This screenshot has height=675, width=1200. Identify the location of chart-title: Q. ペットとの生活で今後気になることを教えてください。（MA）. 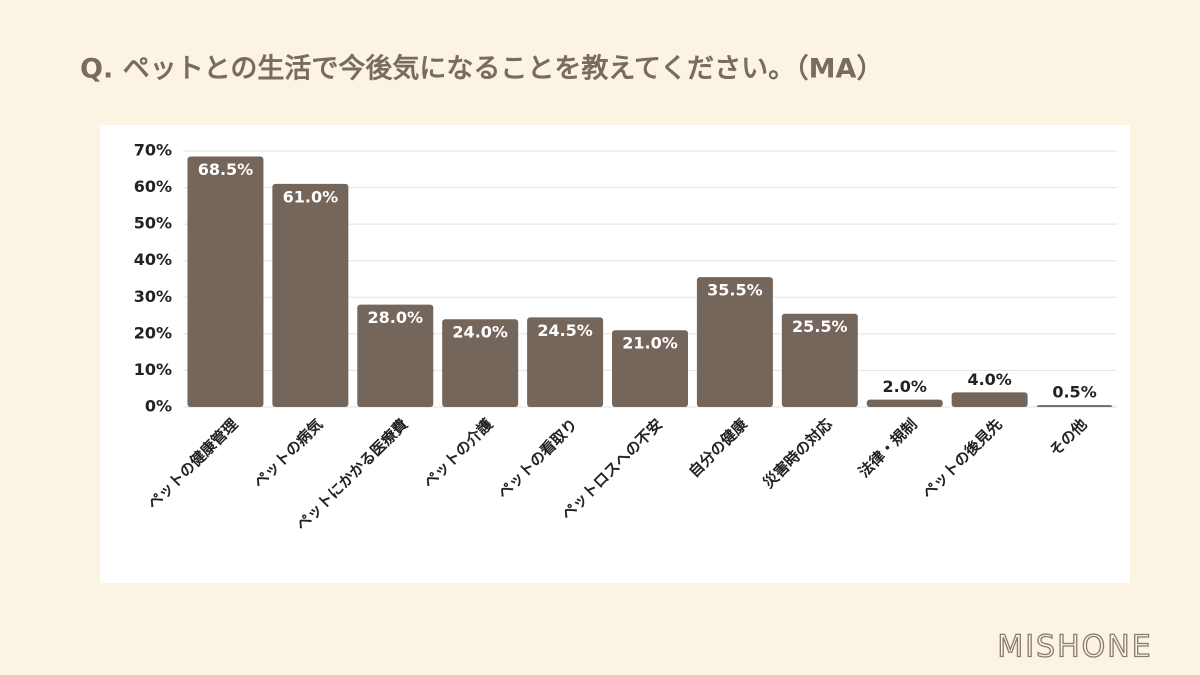
(481, 69).